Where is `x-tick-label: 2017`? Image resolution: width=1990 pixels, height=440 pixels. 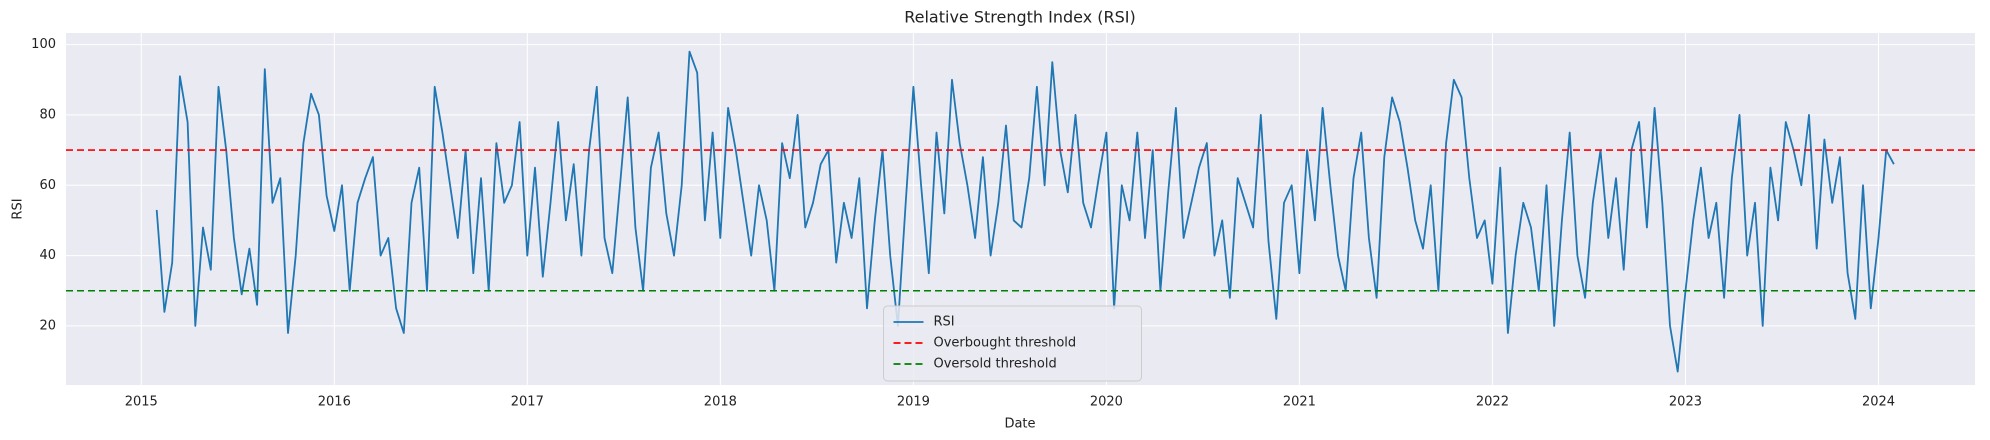 x-tick-label: 2017 is located at coordinates (527, 402).